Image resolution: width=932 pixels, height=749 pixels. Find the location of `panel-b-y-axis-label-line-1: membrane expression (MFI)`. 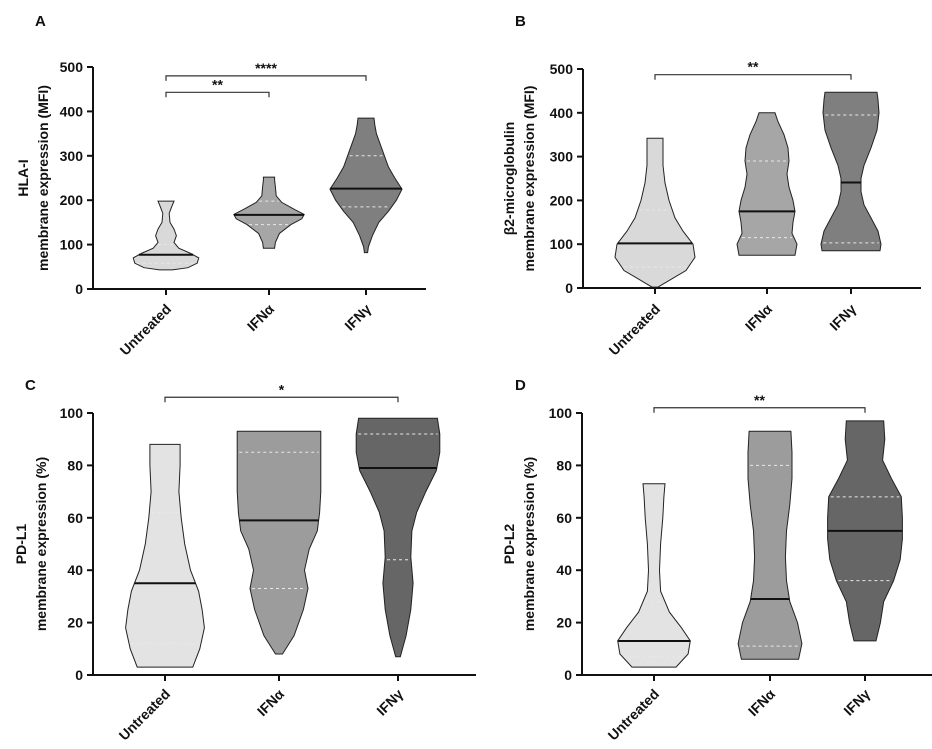

panel-b-y-axis-label-line-1: membrane expression (MFI) is located at coordinates (529, 179).